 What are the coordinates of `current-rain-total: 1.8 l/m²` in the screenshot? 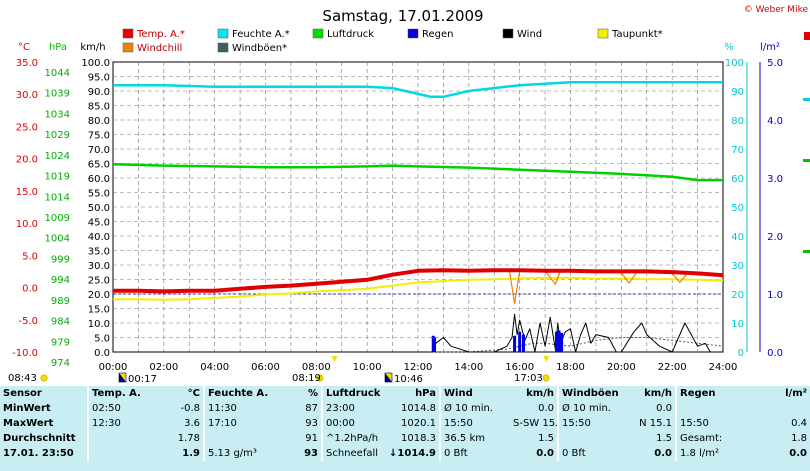 It's located at (707, 453).